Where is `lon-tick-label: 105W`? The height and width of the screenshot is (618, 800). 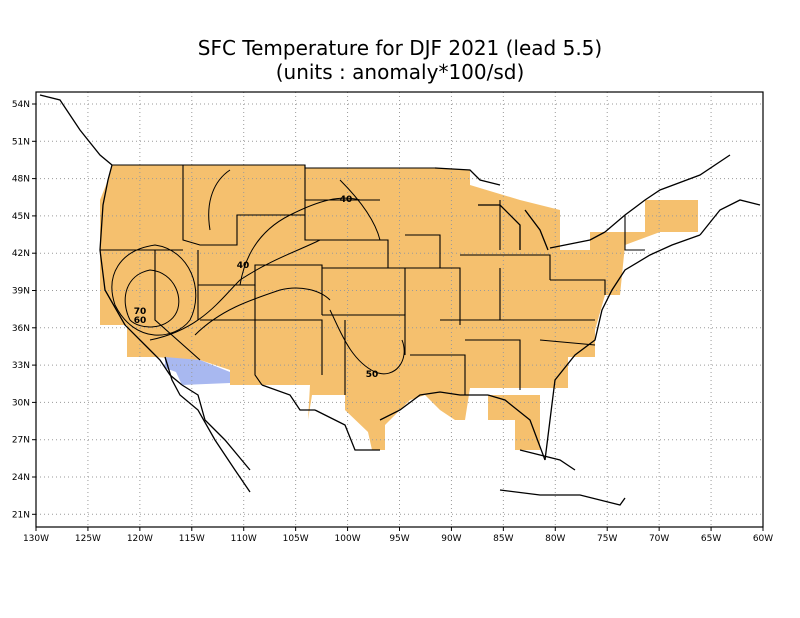
lon-tick-label: 105W is located at coordinates (296, 539).